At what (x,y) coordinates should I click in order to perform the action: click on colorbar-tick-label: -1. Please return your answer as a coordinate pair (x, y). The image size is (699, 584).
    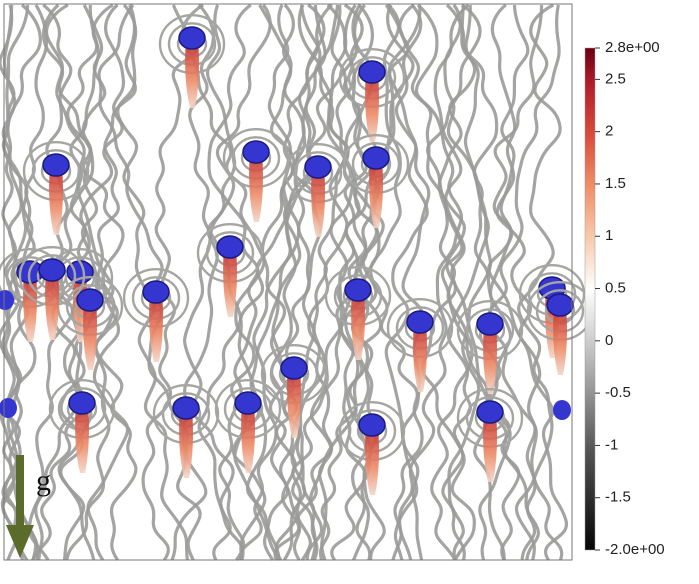
    Looking at the image, I should click on (611, 444).